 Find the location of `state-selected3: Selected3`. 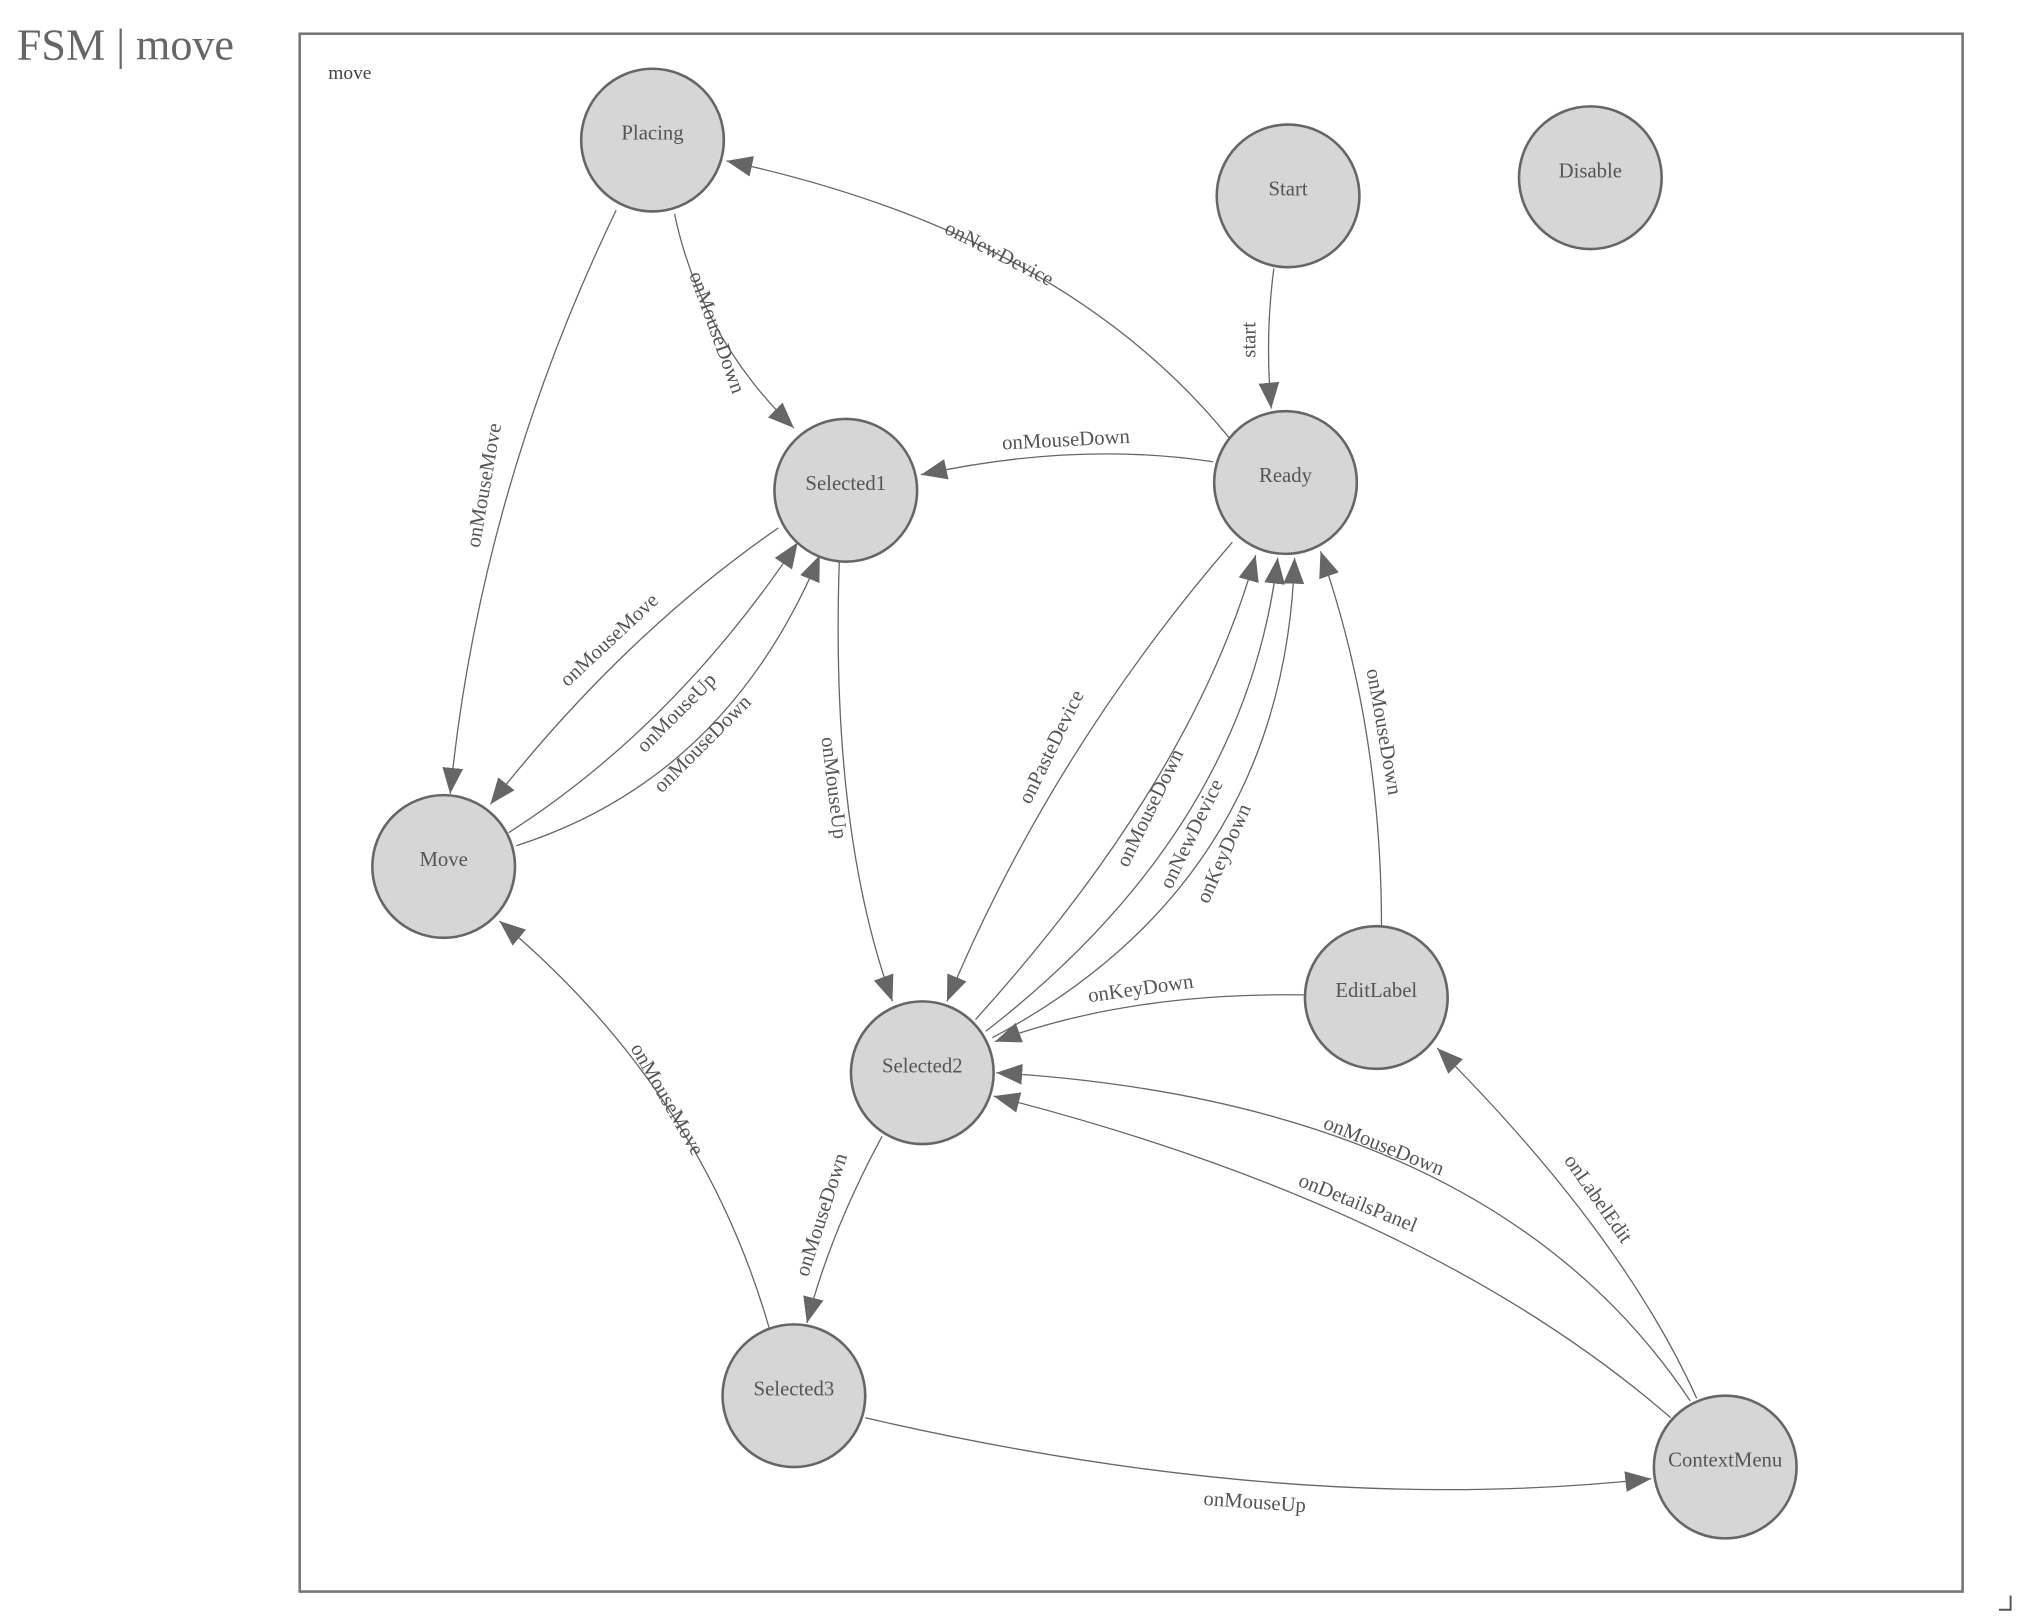

state-selected3: Selected3 is located at coordinates (794, 1396).